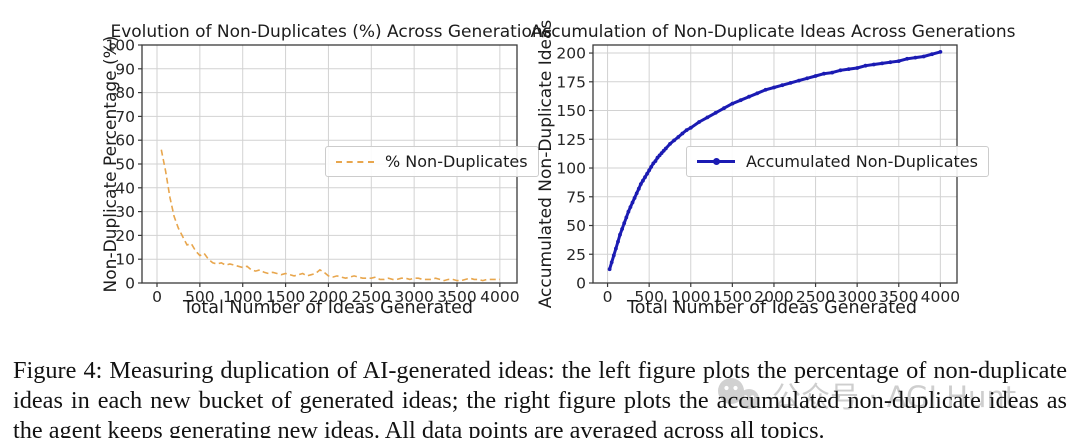 This screenshot has width=1080, height=438. I want to click on svg-text: 25, so click(576, 255).